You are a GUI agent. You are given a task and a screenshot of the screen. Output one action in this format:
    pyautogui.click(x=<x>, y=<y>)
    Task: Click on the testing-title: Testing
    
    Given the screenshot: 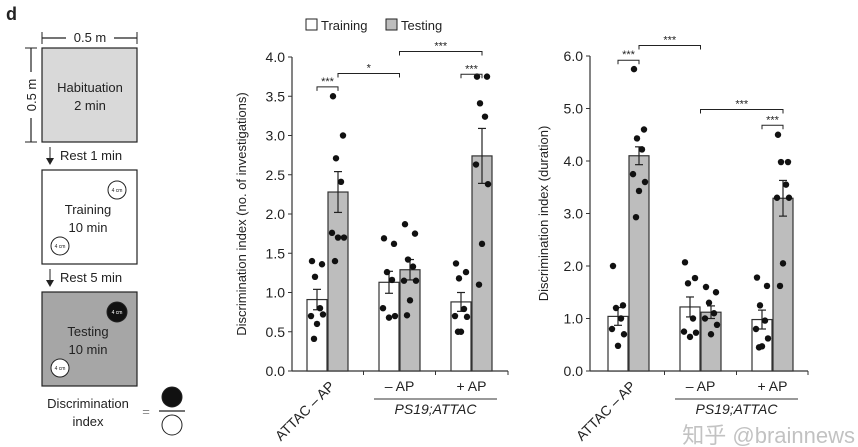 What is the action you would take?
    pyautogui.click(x=87, y=331)
    